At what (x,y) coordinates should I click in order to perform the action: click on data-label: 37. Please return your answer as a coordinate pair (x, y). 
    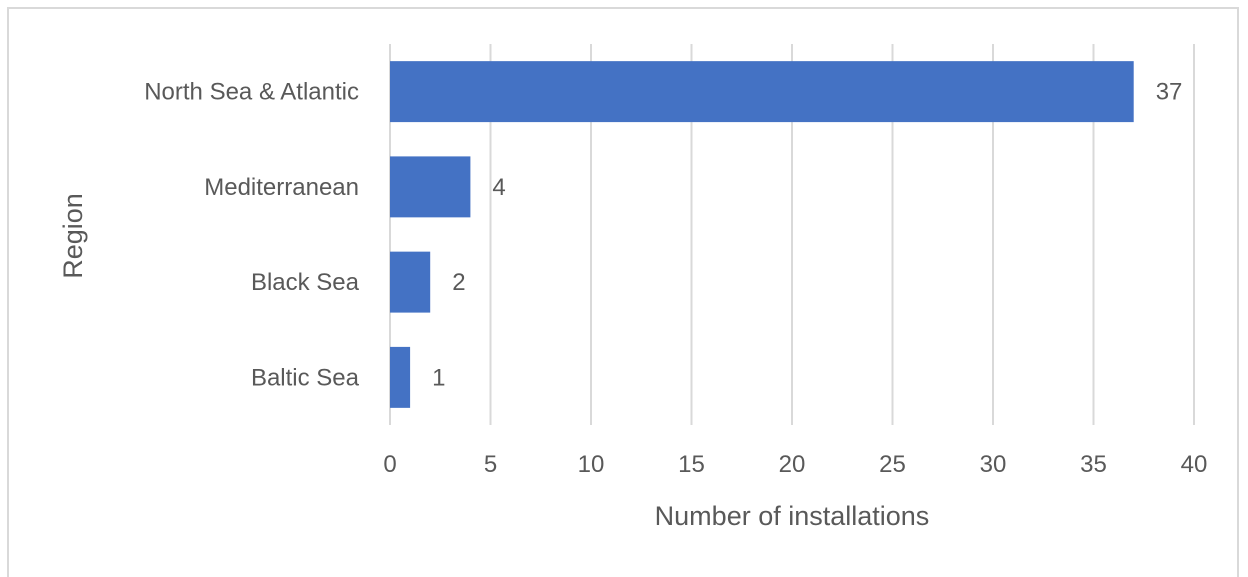
    Looking at the image, I should click on (1169, 92).